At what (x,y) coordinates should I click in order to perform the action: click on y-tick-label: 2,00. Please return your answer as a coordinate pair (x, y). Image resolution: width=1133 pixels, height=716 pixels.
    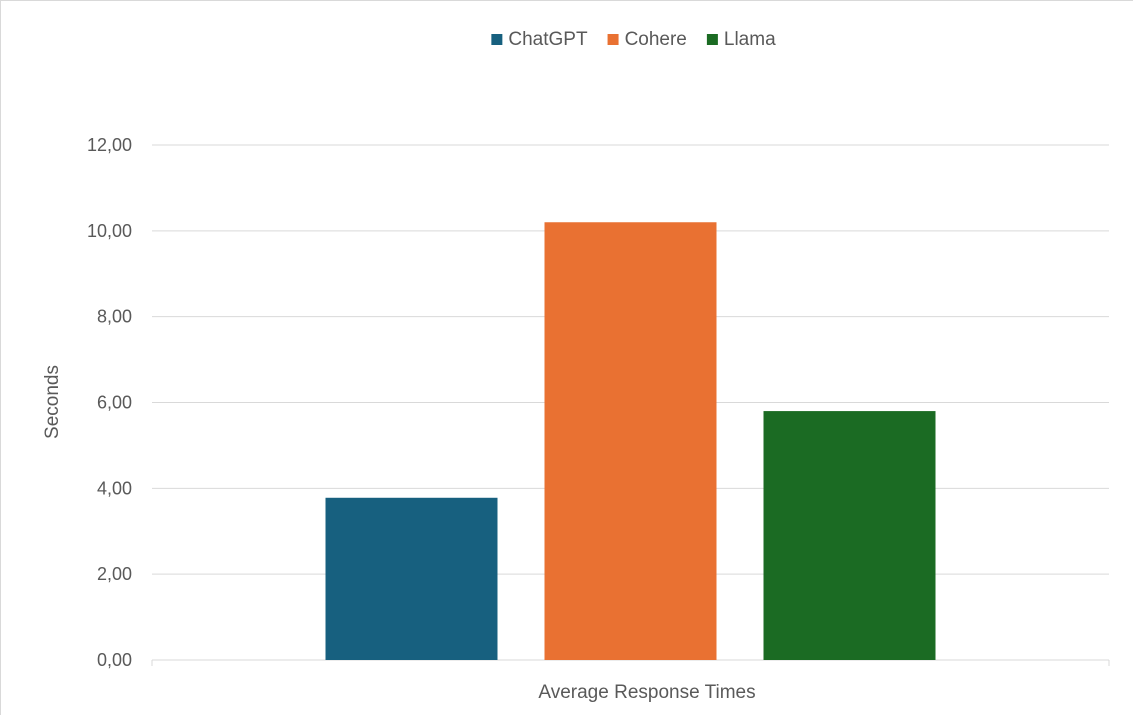
    Looking at the image, I should click on (114, 574).